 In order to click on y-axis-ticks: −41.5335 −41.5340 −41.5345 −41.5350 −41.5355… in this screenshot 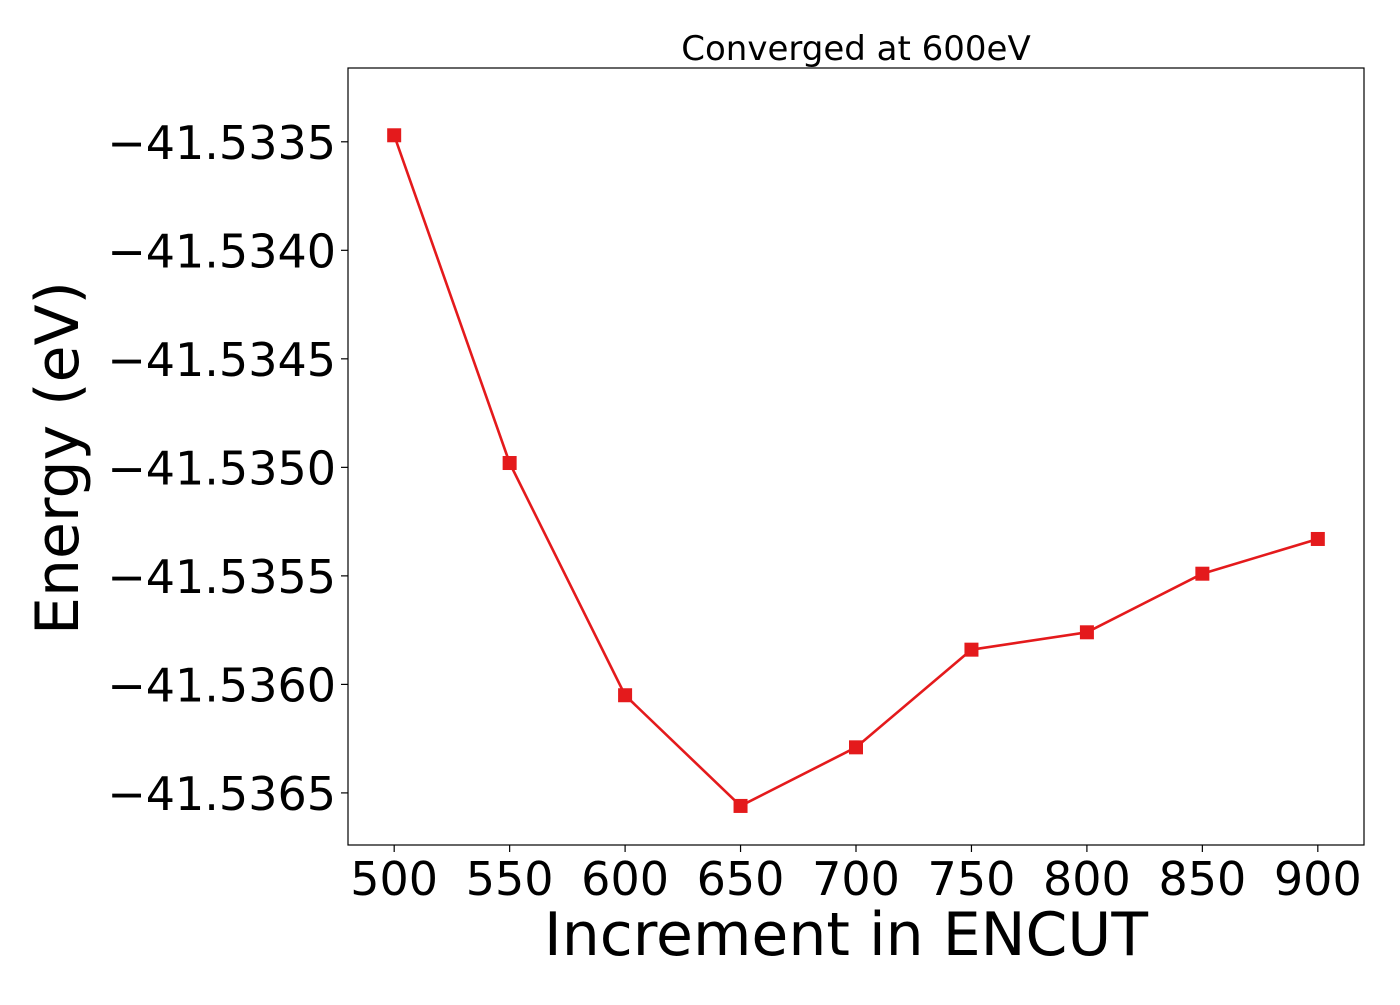, I will do `click(227, 468)`.